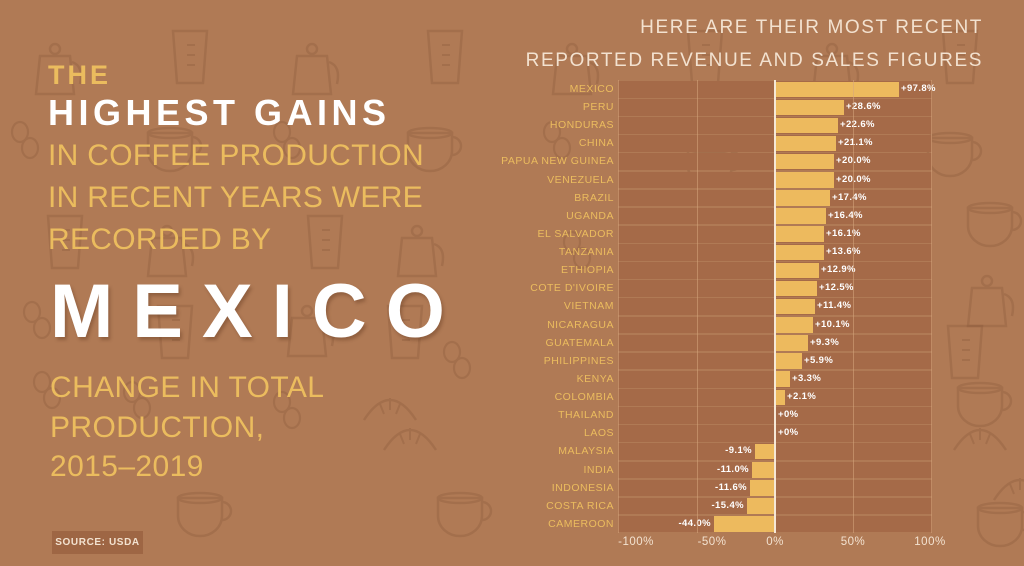 The image size is (1024, 566). I want to click on value-label: -11.6%, so click(731, 487).